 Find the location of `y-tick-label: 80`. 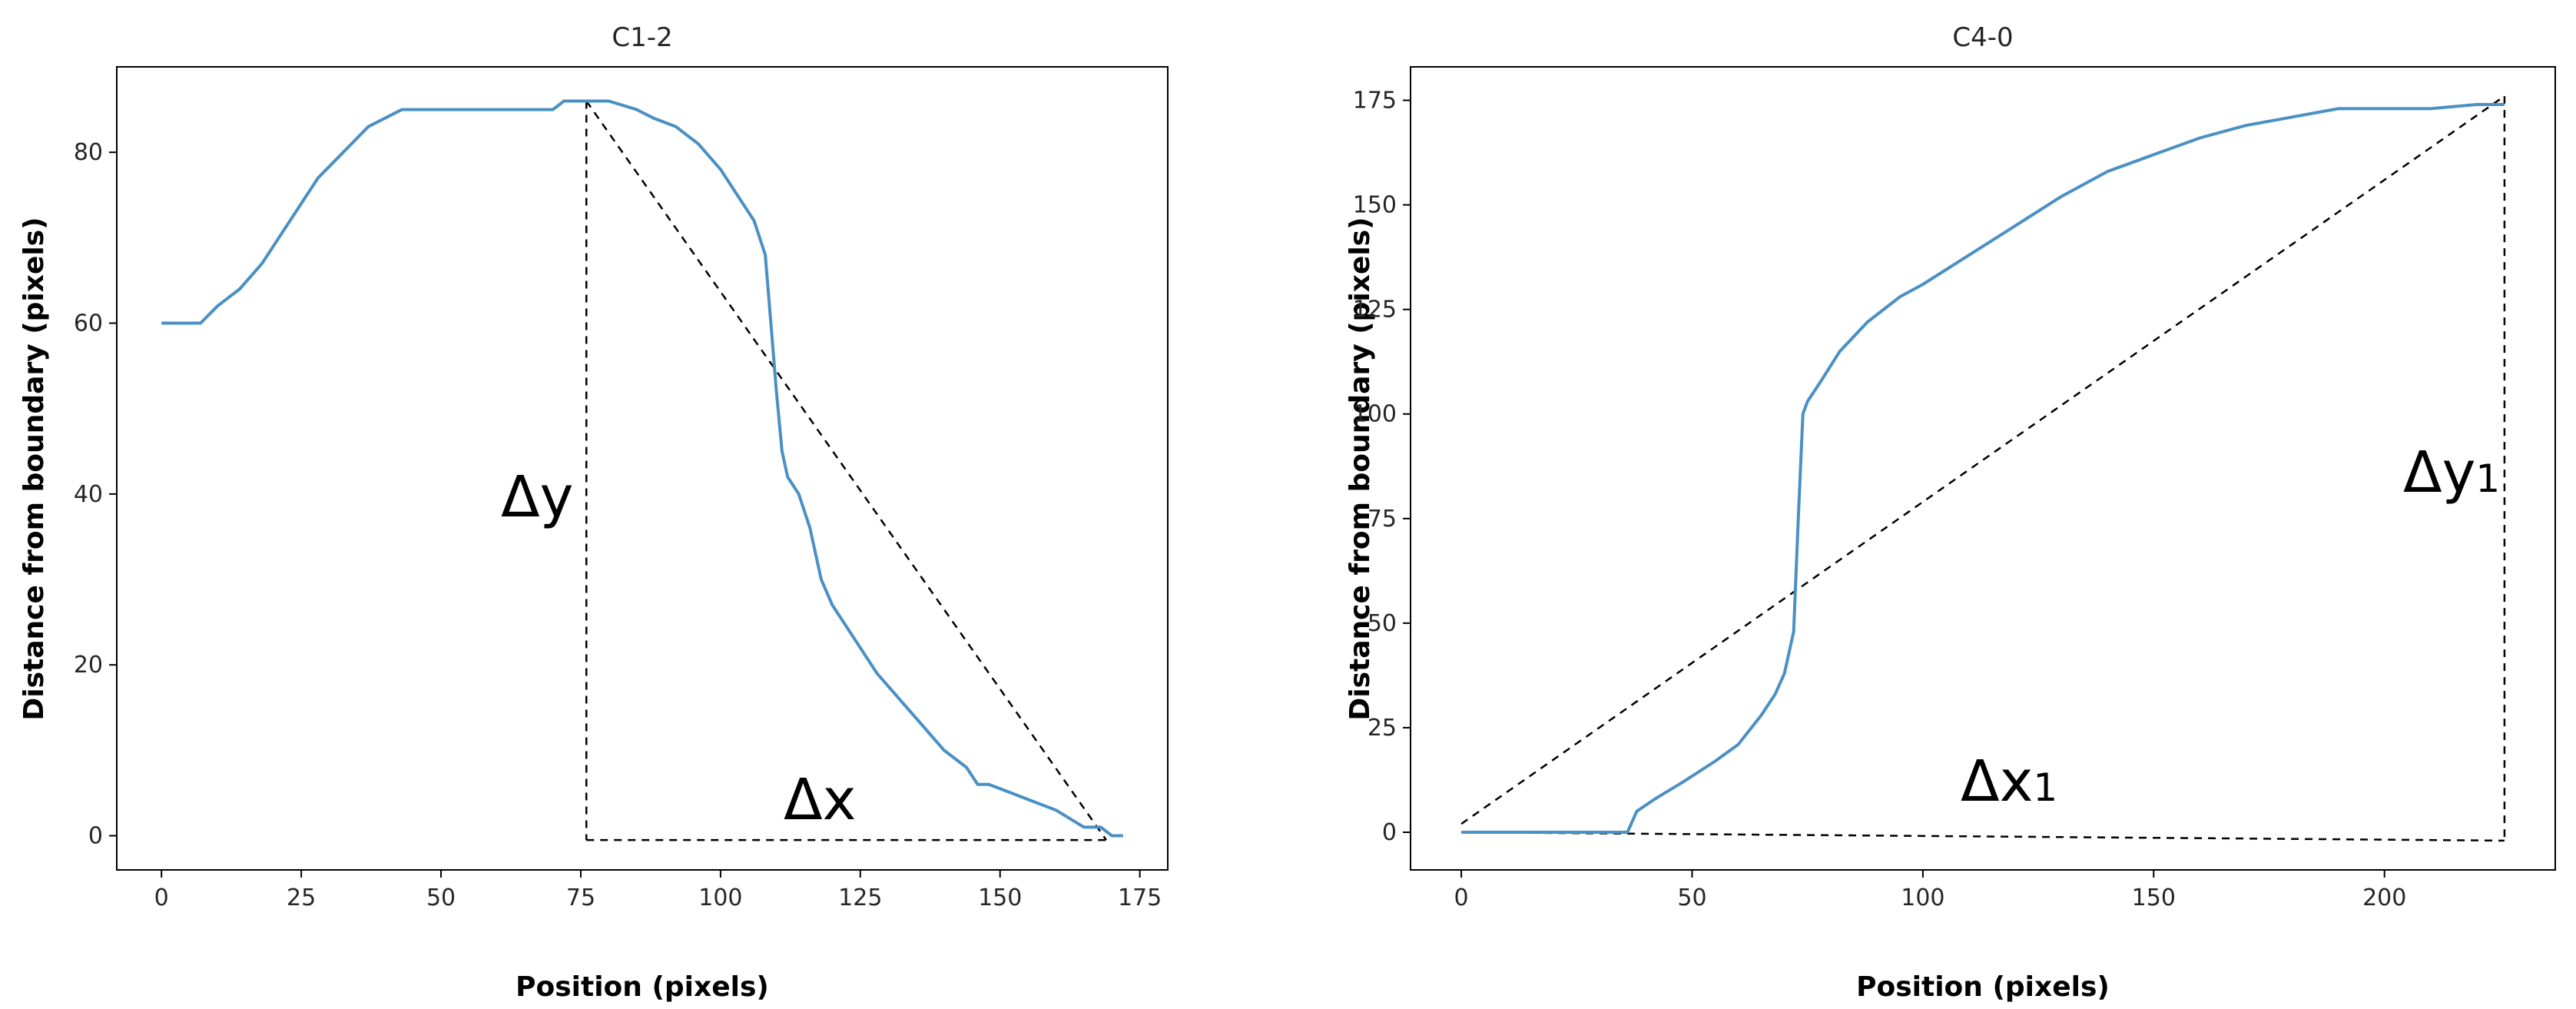

y-tick-label: 80 is located at coordinates (88, 152).